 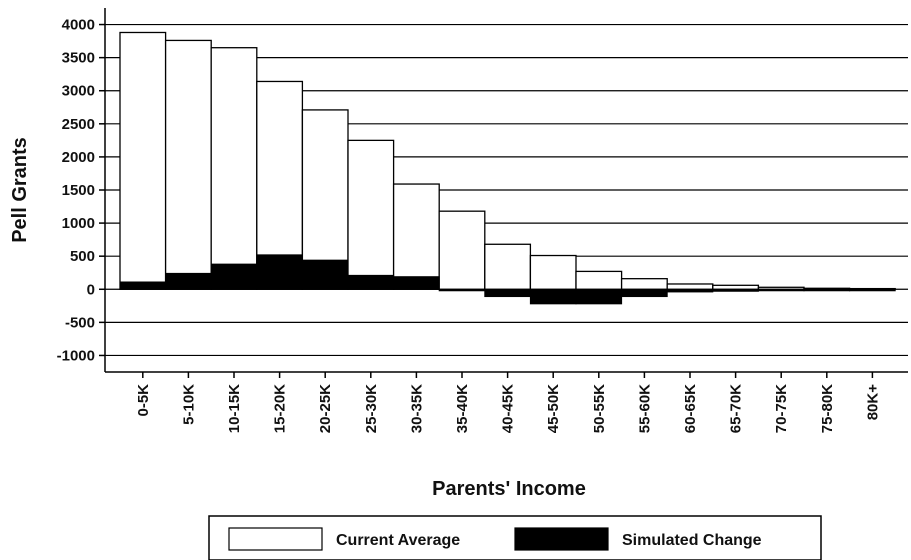 What do you see at coordinates (280, 408) in the screenshot?
I see `x-tick-label: 15-20K` at bounding box center [280, 408].